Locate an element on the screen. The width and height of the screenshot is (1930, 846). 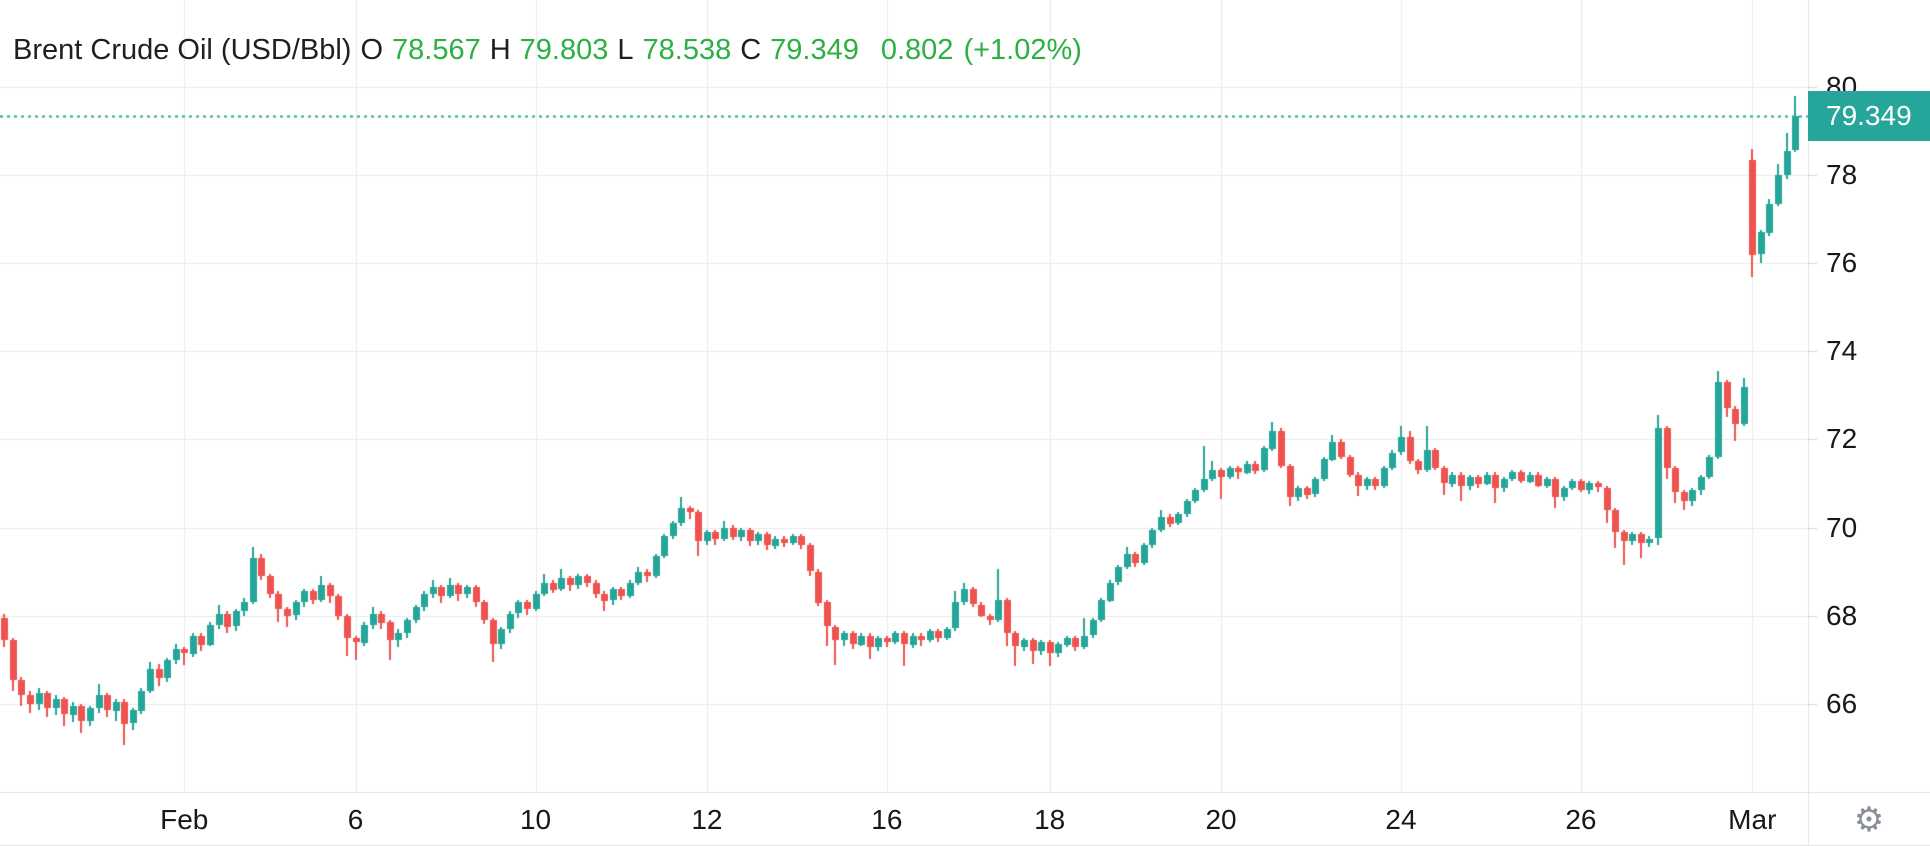
price-axis-label: 66 is located at coordinates (1842, 703).